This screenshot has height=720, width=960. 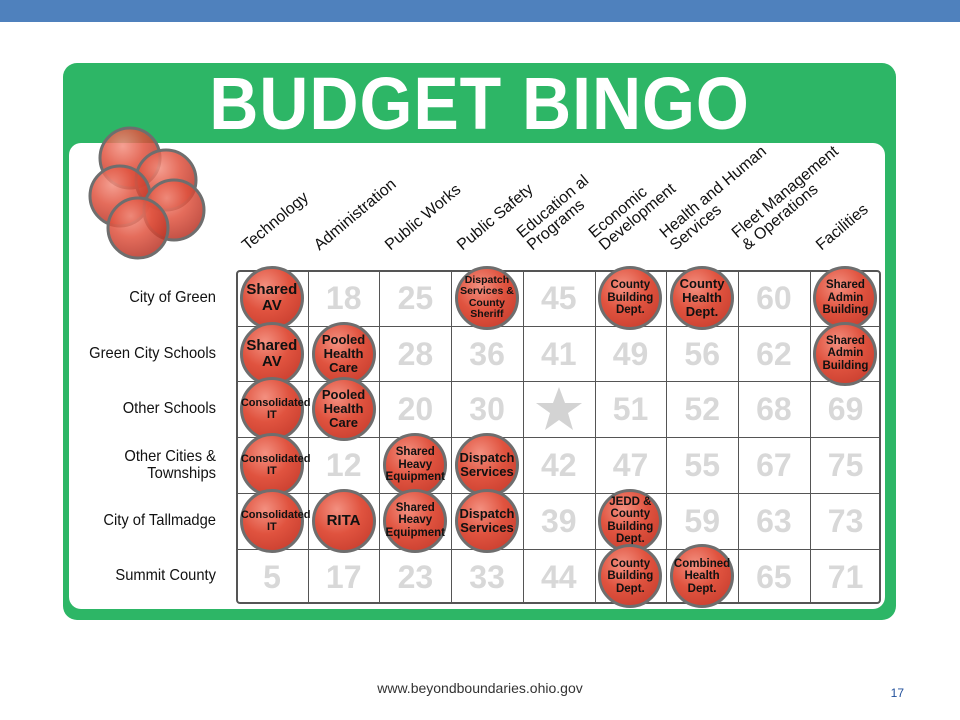 What do you see at coordinates (559, 353) in the screenshot?
I see `bingo-number: 41` at bounding box center [559, 353].